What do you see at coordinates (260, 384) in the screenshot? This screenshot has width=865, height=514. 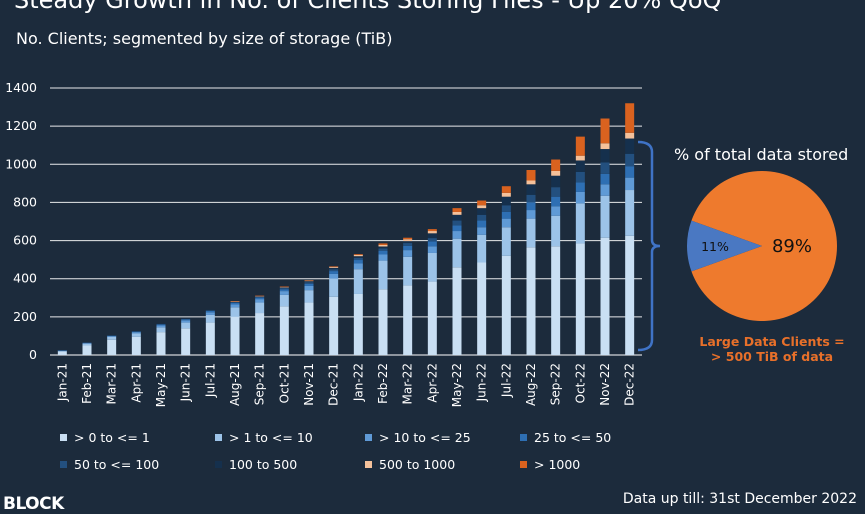 I see `x-tick-label: Sep-21` at bounding box center [260, 384].